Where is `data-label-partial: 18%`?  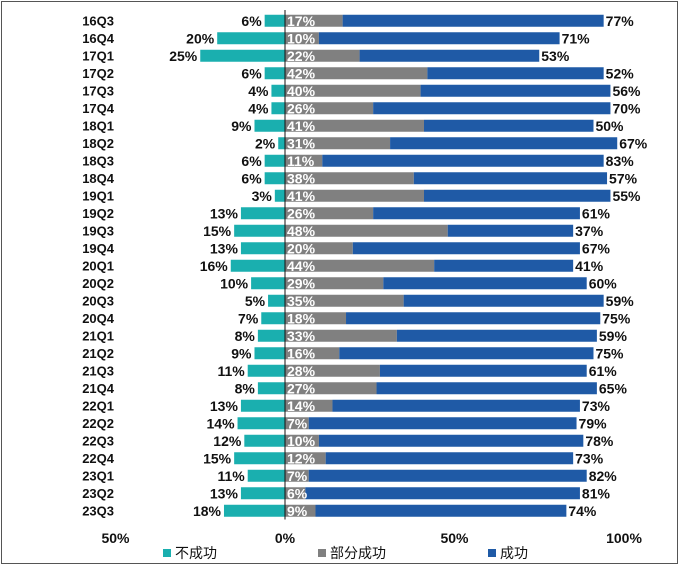 data-label-partial: 18% is located at coordinates (301, 318).